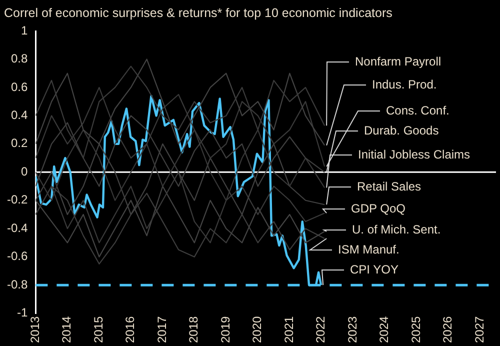  What do you see at coordinates (225, 330) in the screenshot?
I see `x-tick-label: 2019` at bounding box center [225, 330].